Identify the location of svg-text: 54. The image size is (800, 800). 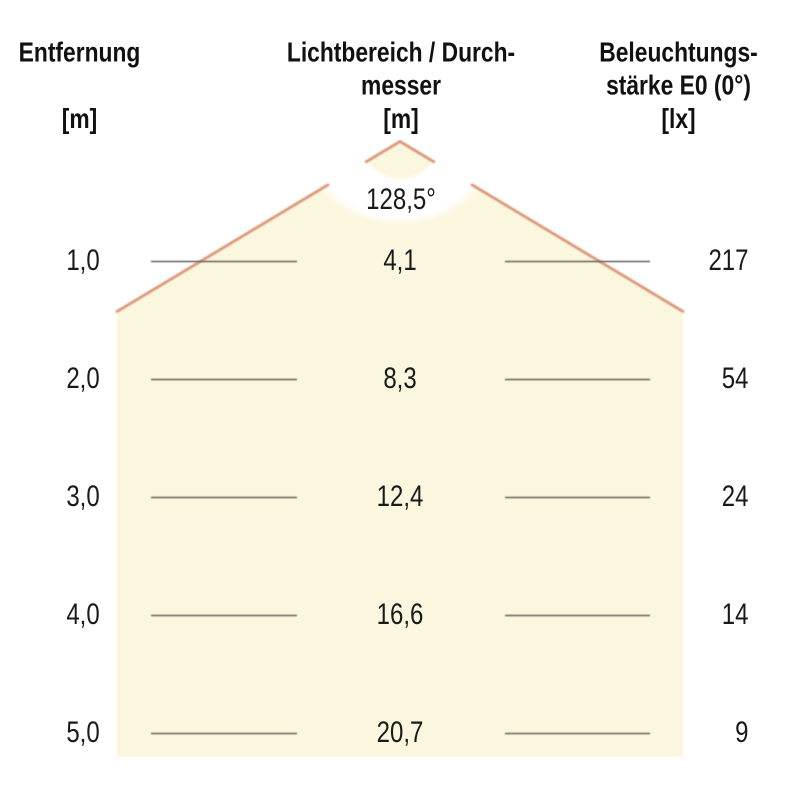
(735, 377).